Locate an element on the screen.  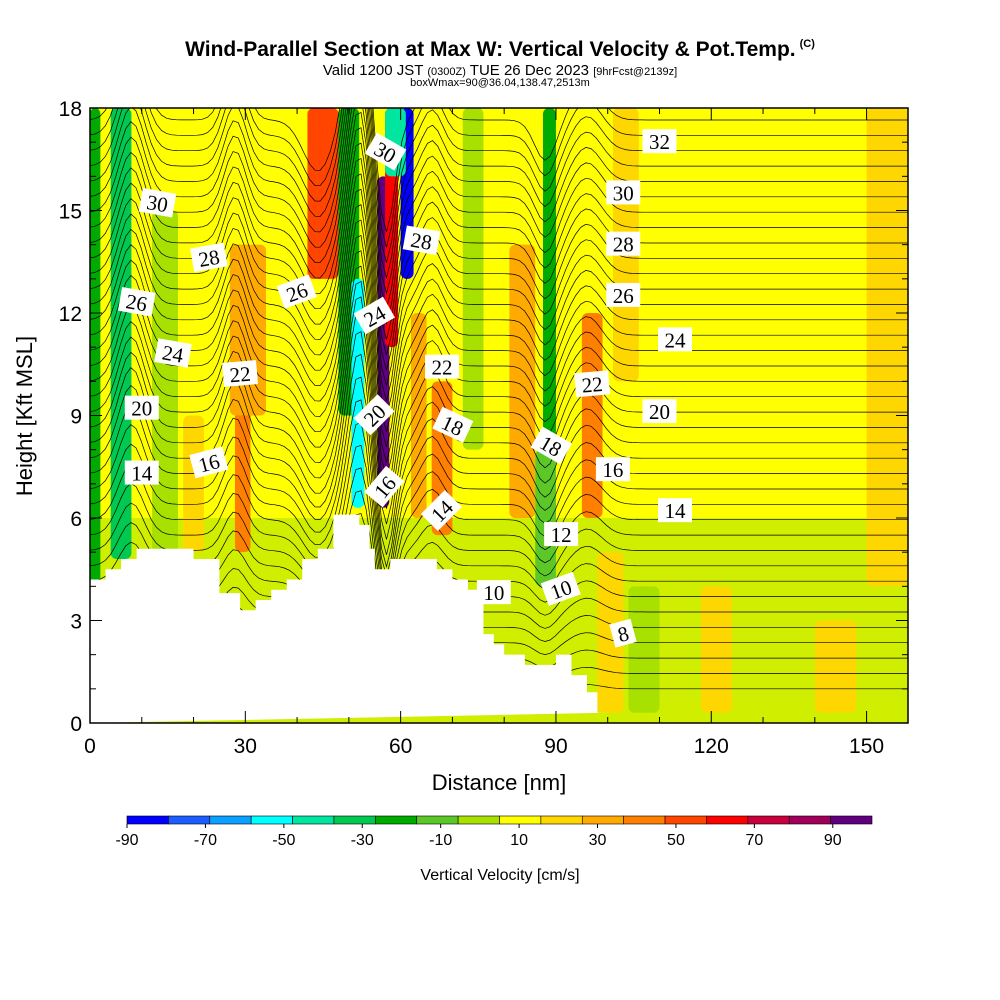
theta-label: 14 is located at coordinates (141, 473).